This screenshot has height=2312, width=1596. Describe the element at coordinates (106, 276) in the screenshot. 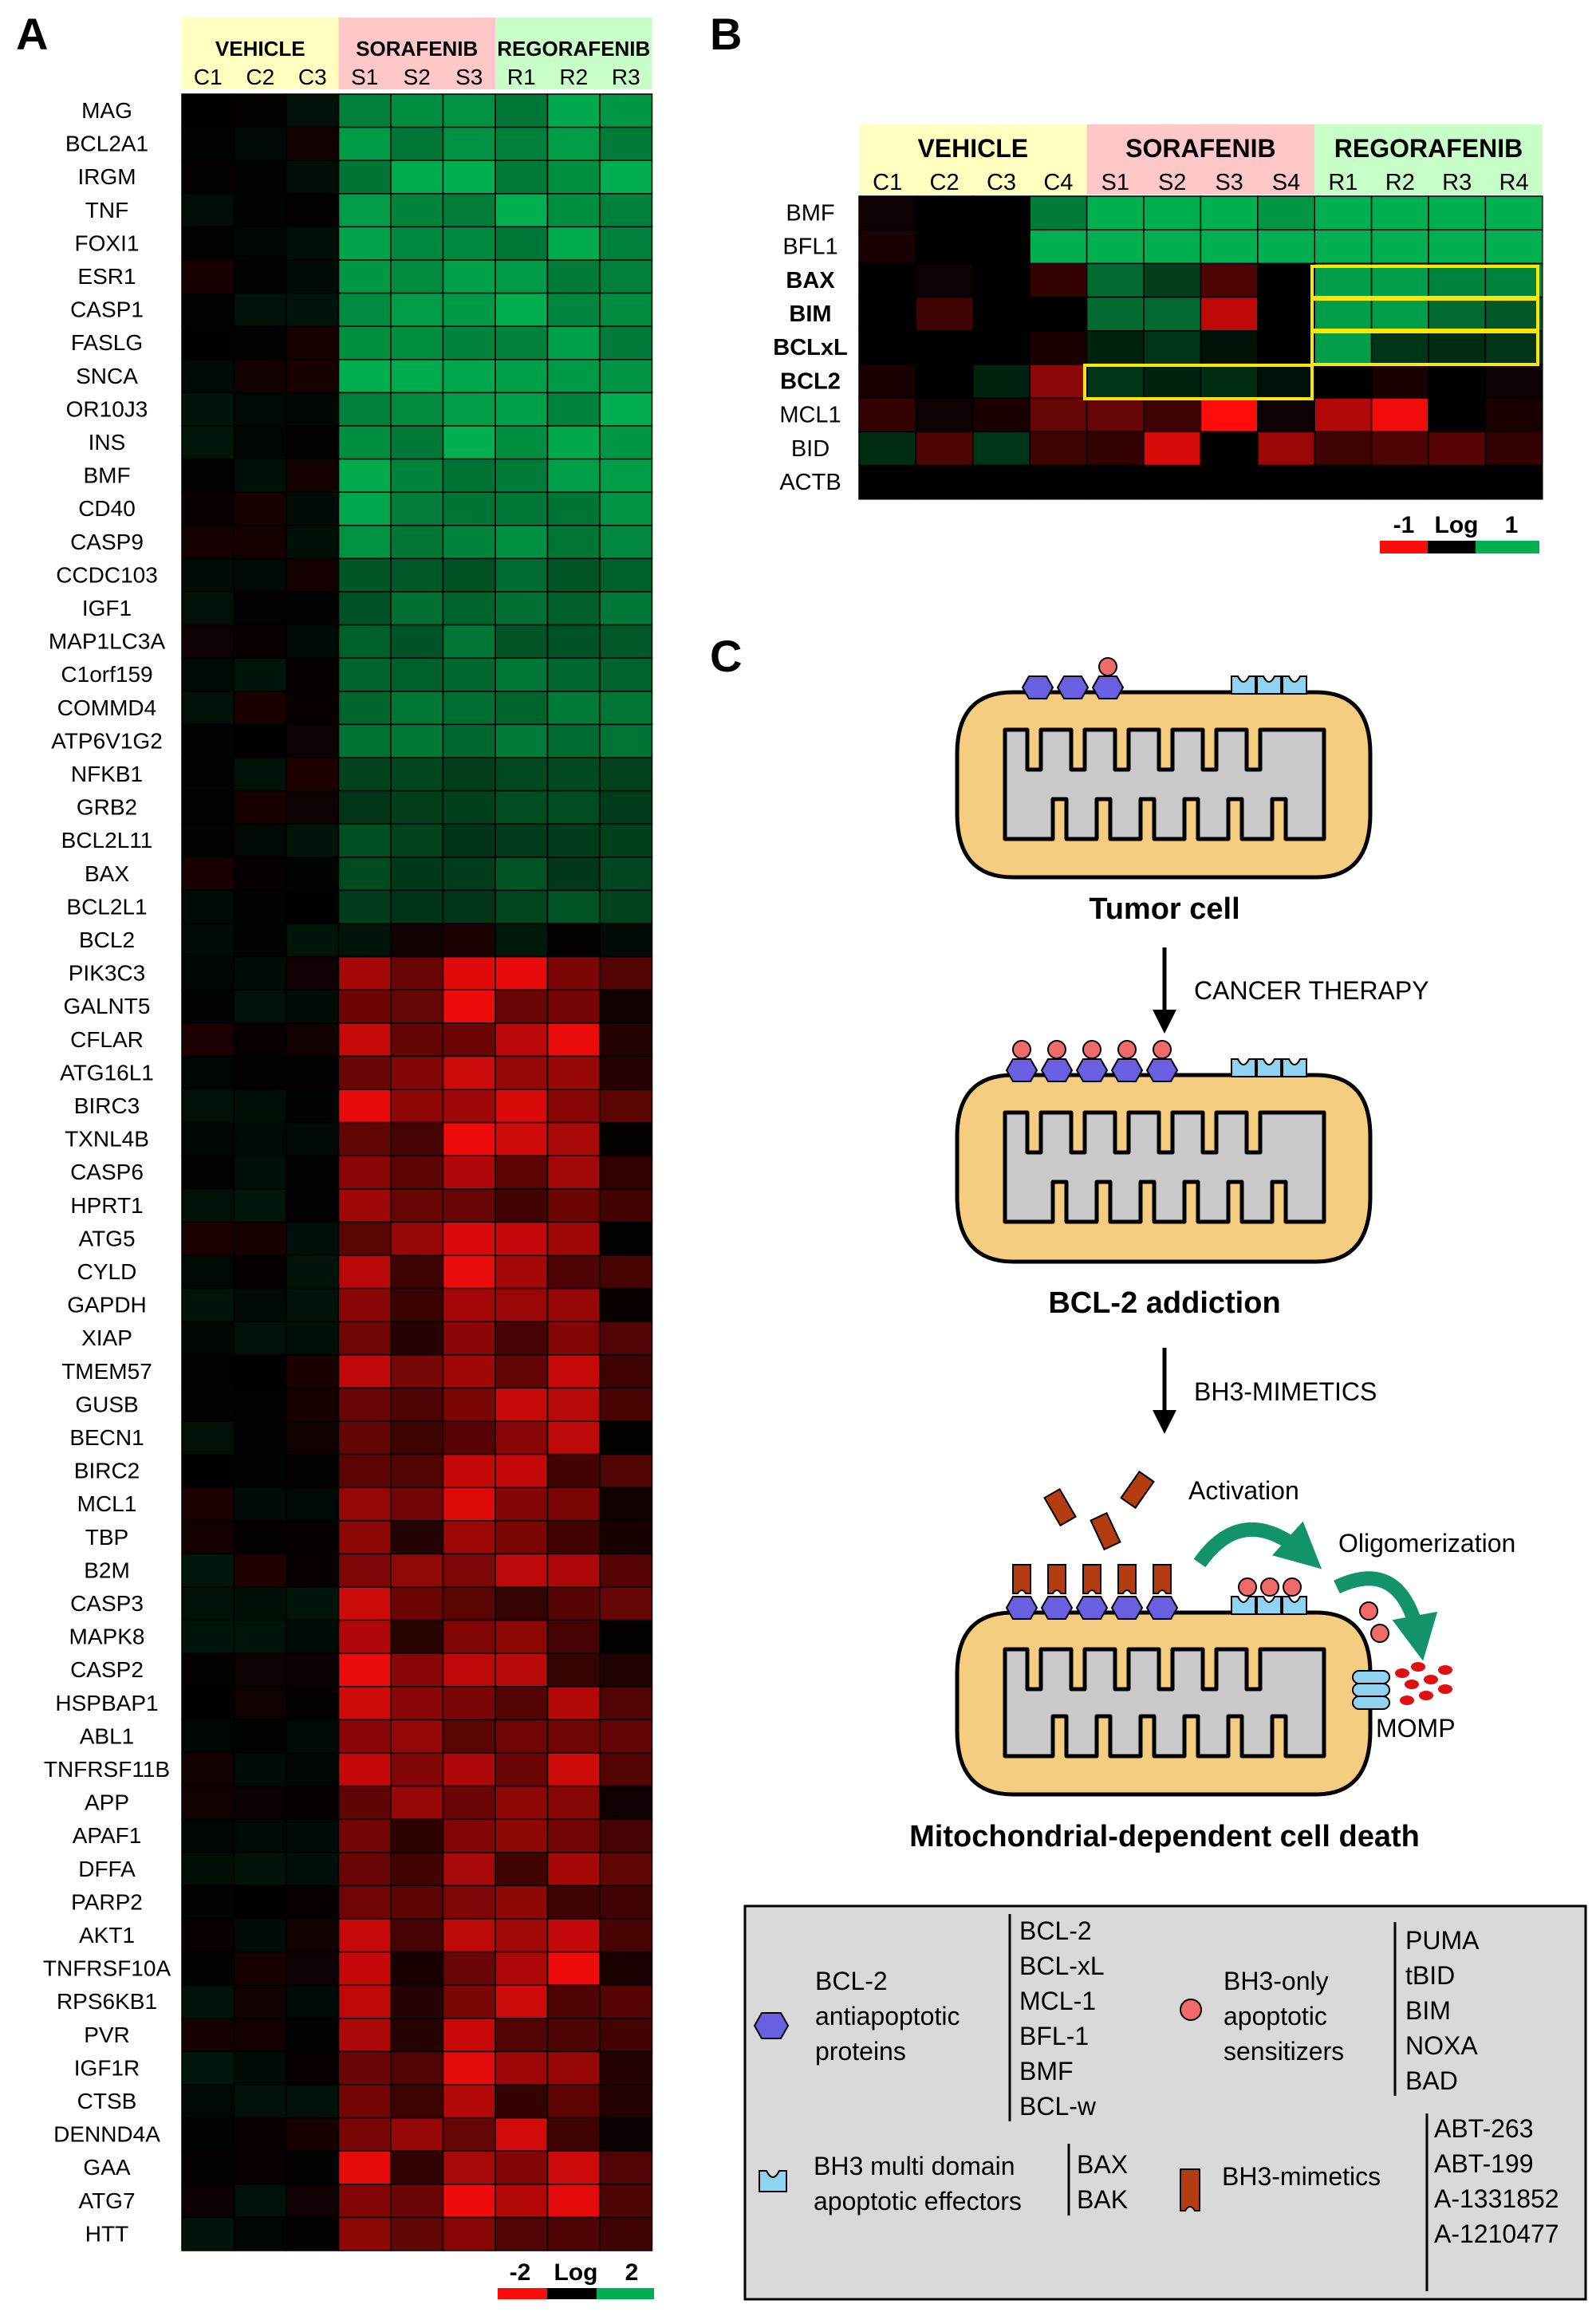

I see `gene-label: ESR1` at that location.